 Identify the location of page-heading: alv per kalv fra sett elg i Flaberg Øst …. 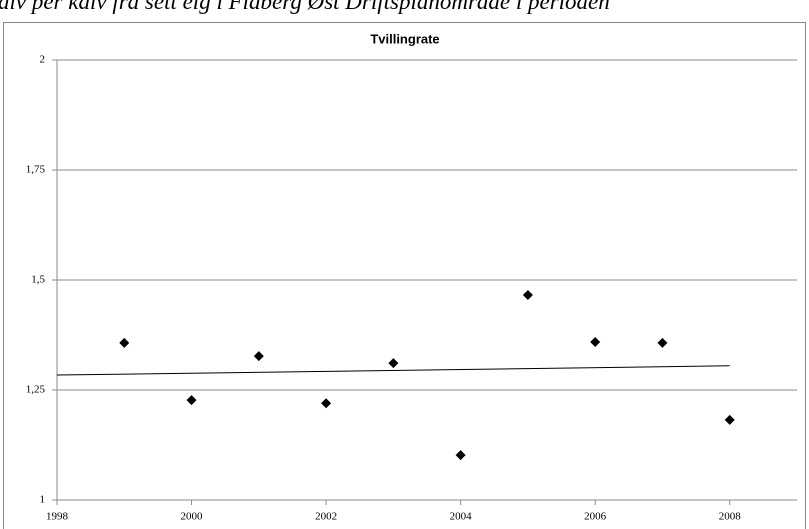
(305, 7).